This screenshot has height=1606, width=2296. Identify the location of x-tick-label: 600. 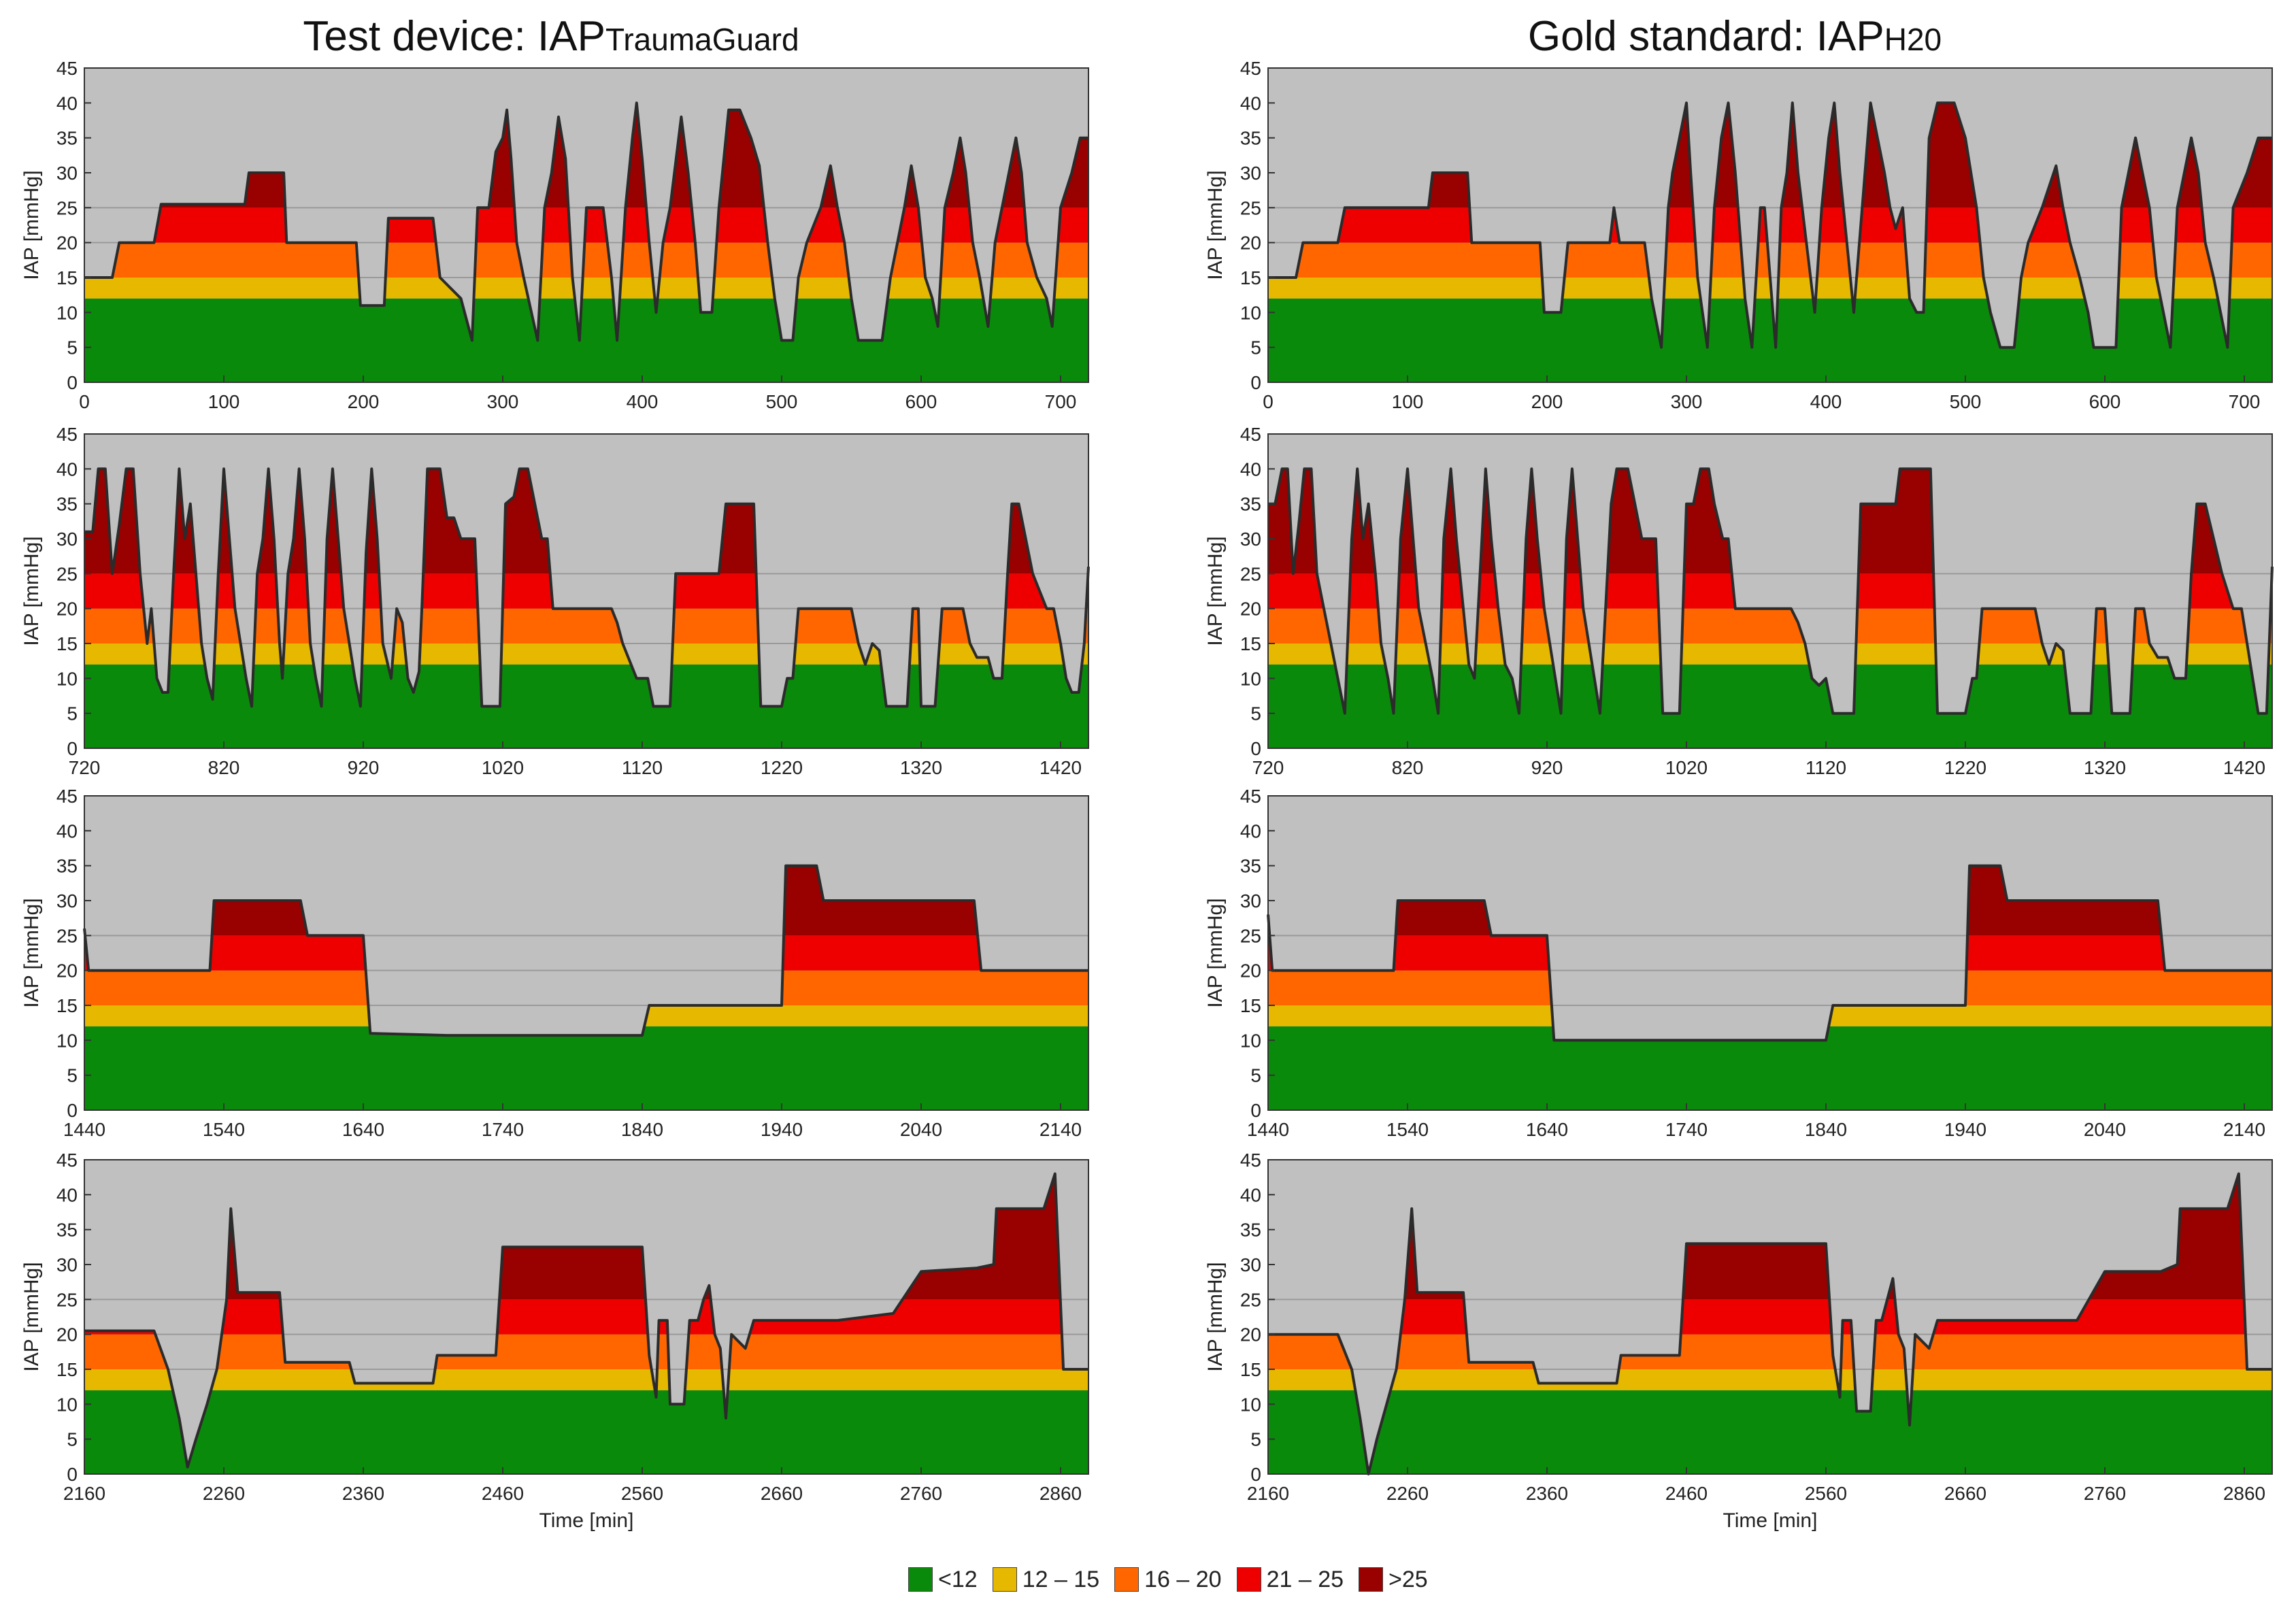
(2105, 401).